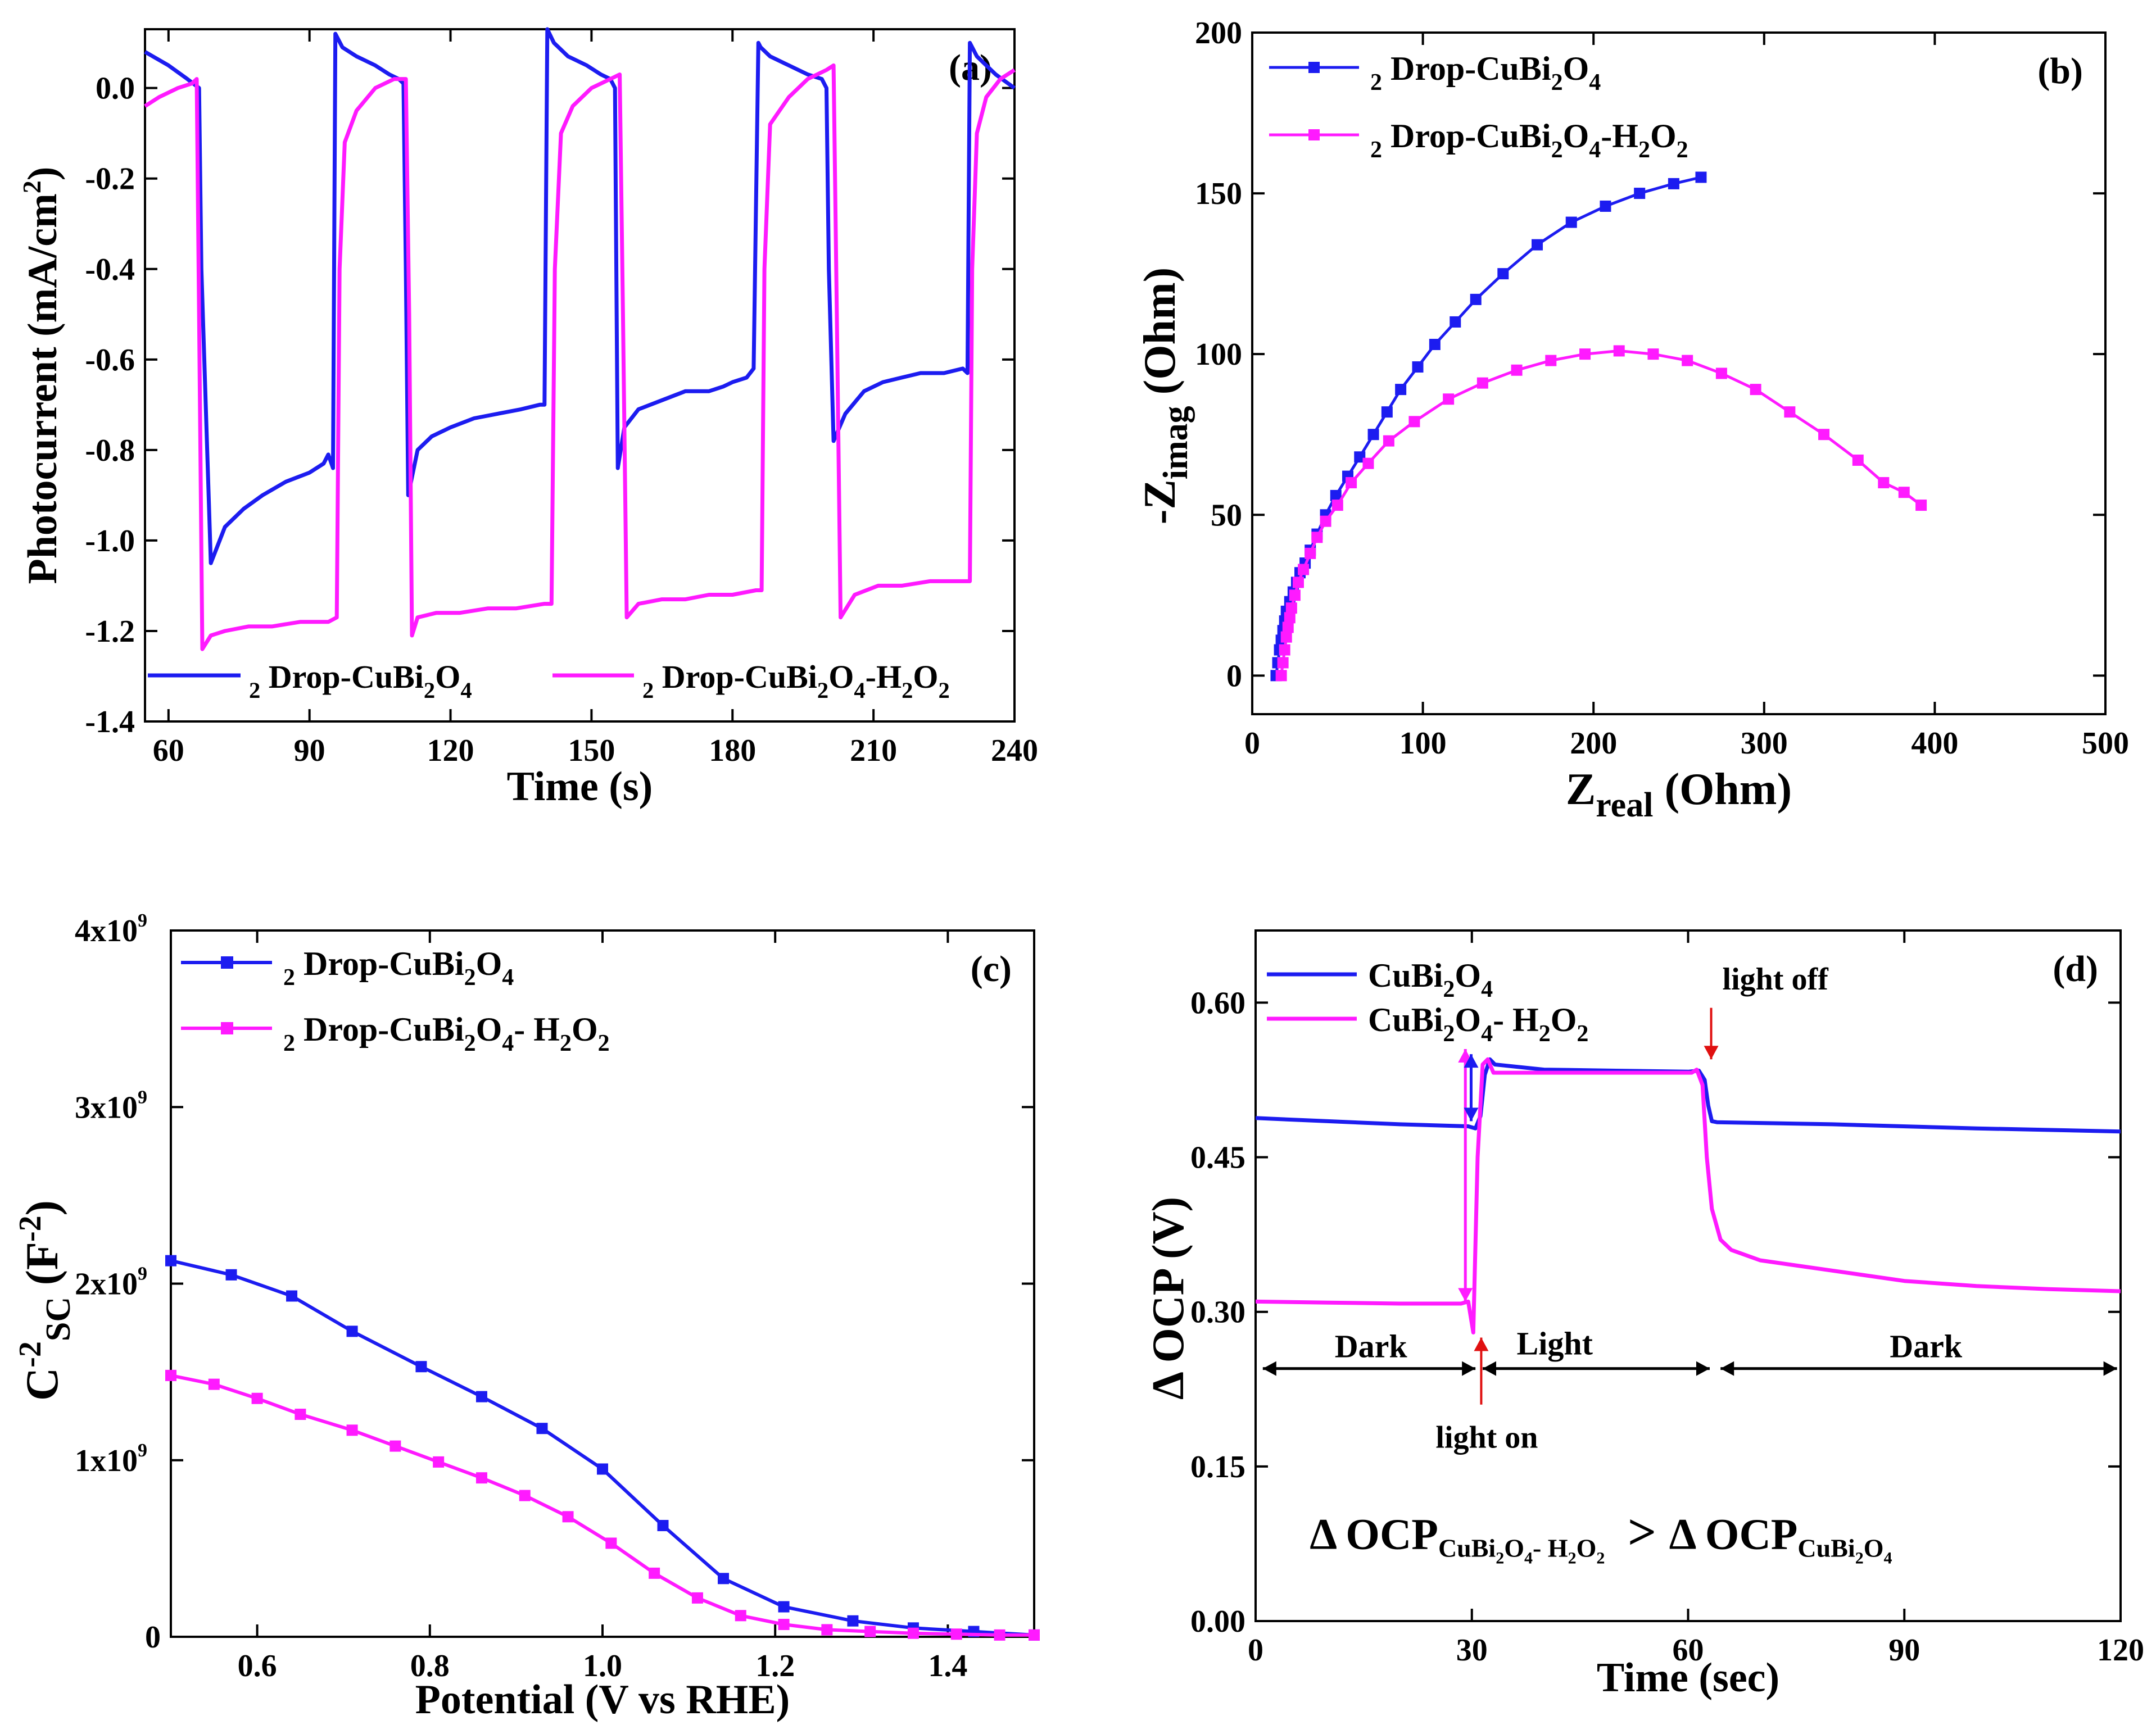  Describe the element at coordinates (1218, 33) in the screenshot. I see `y-tick-label: 200` at that location.